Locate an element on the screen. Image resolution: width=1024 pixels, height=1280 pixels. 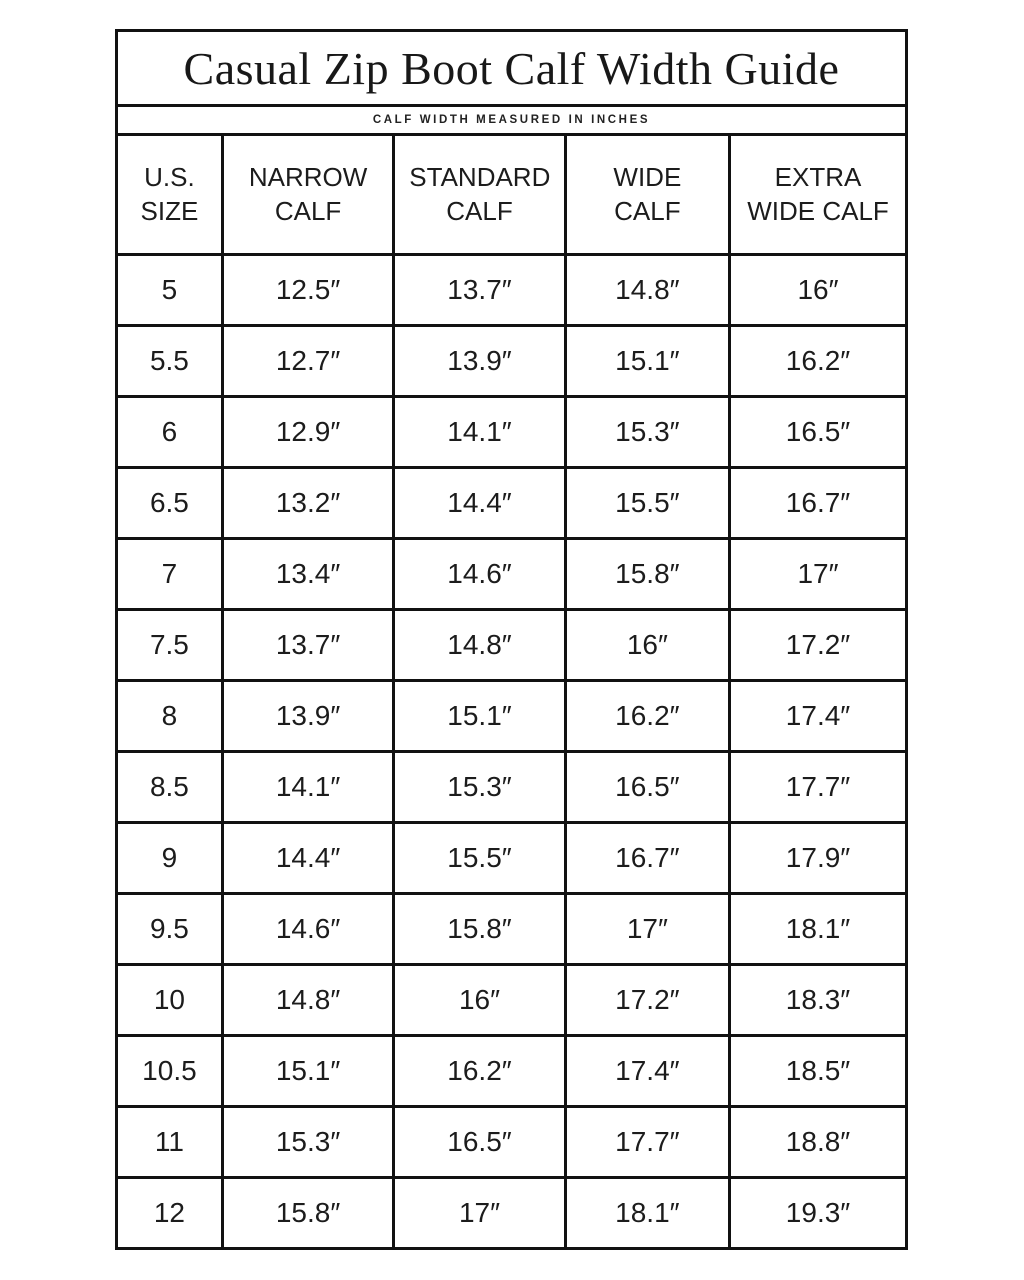
calf-width-cell: 13.2″ is located at coordinates (308, 503).